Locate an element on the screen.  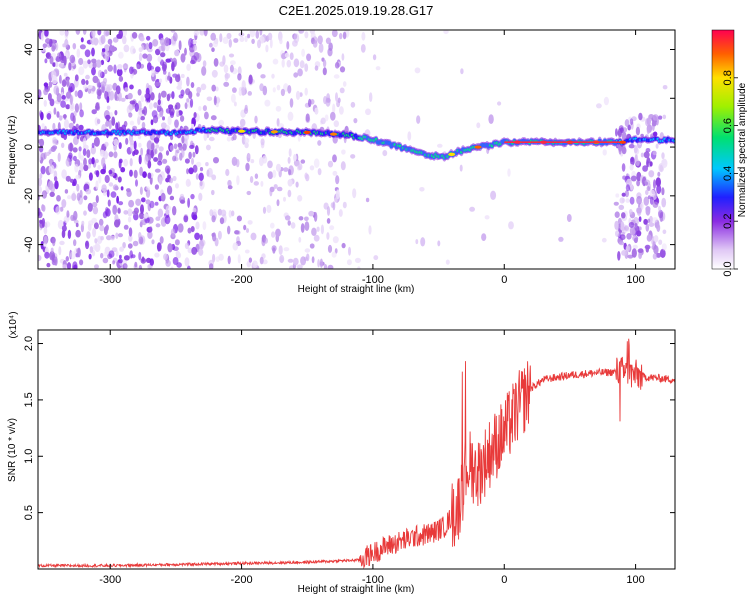
x-tick-label: -200 is located at coordinates (242, 280).